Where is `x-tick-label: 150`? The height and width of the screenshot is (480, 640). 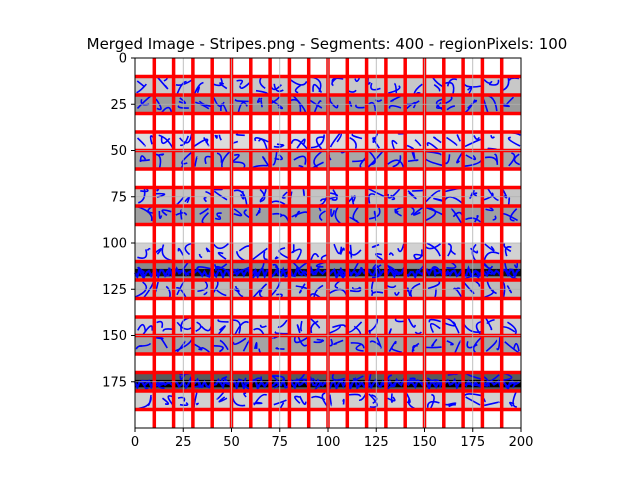
x-tick-label: 150 is located at coordinates (424, 442).